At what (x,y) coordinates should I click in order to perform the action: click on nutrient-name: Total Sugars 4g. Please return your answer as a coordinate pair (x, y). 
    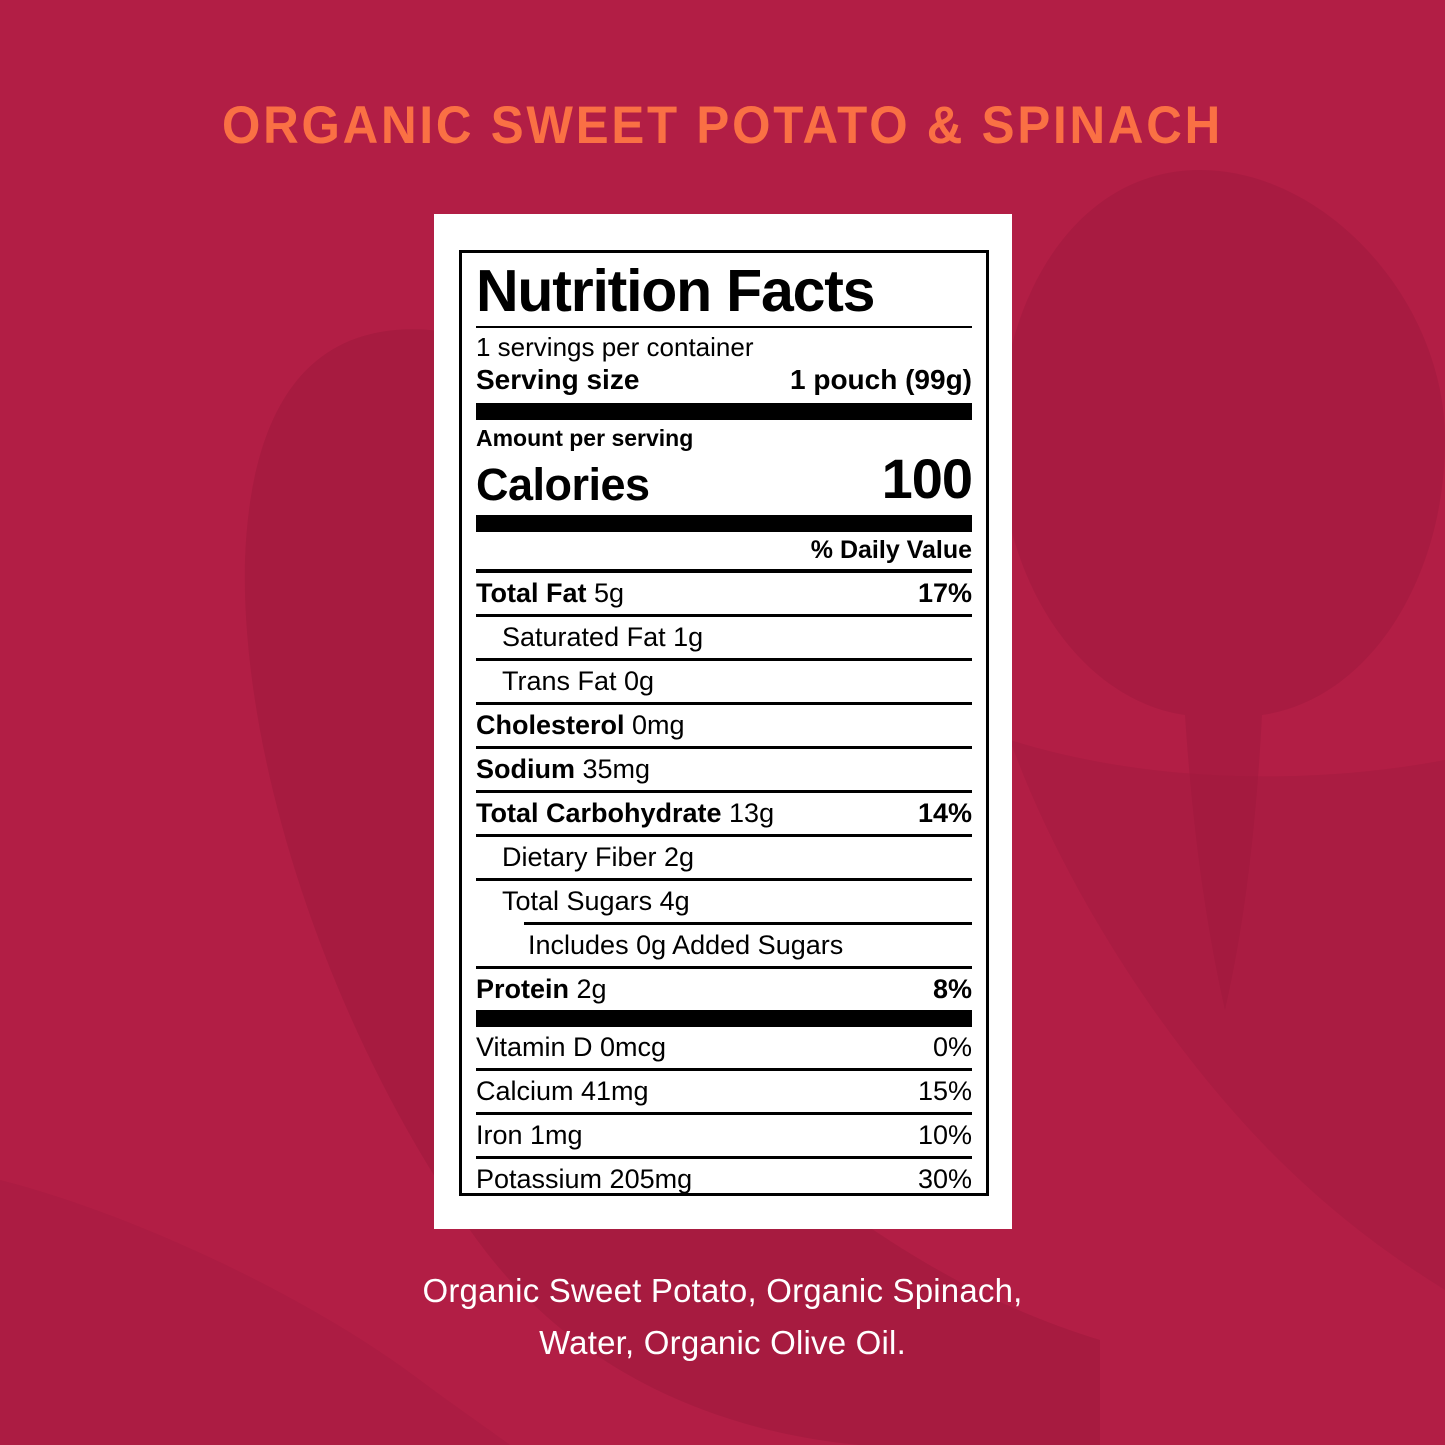
    Looking at the image, I should click on (596, 901).